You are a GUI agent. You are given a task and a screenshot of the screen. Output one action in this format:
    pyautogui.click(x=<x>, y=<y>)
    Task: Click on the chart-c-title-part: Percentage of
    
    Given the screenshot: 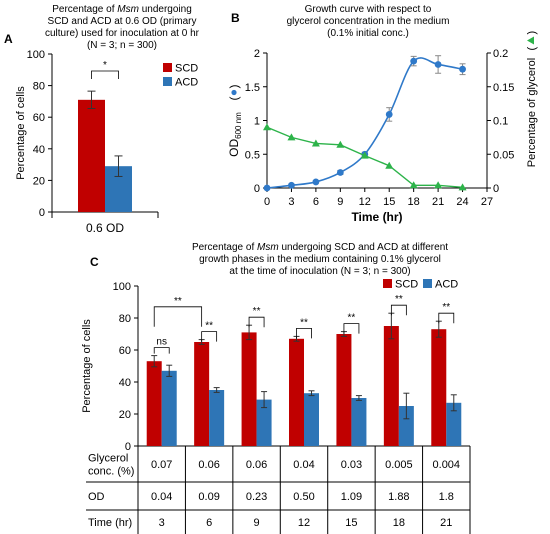 What is the action you would take?
    pyautogui.click(x=224, y=247)
    